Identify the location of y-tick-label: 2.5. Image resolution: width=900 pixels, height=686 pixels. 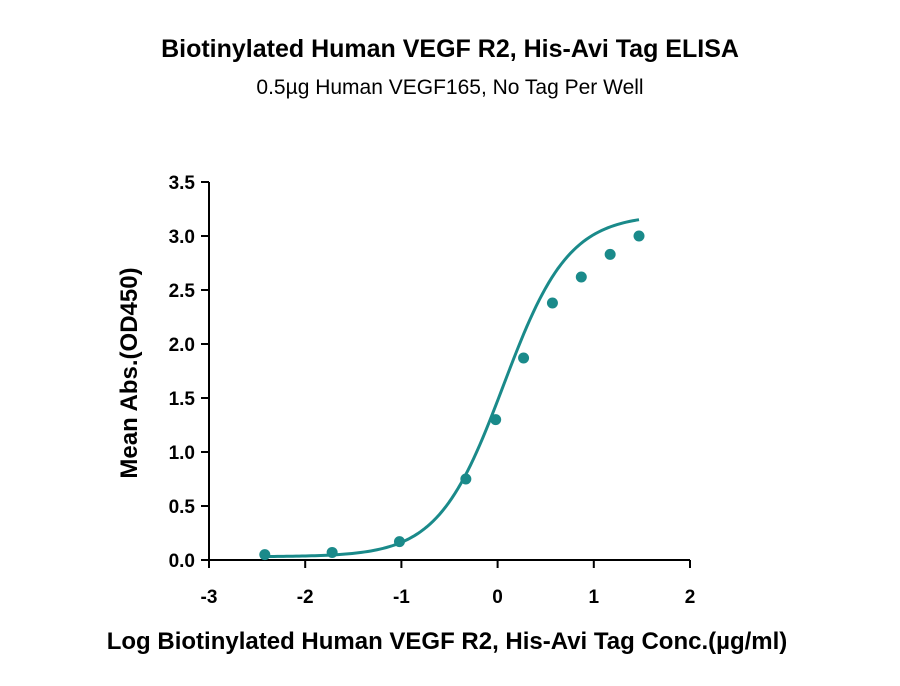
(182, 291).